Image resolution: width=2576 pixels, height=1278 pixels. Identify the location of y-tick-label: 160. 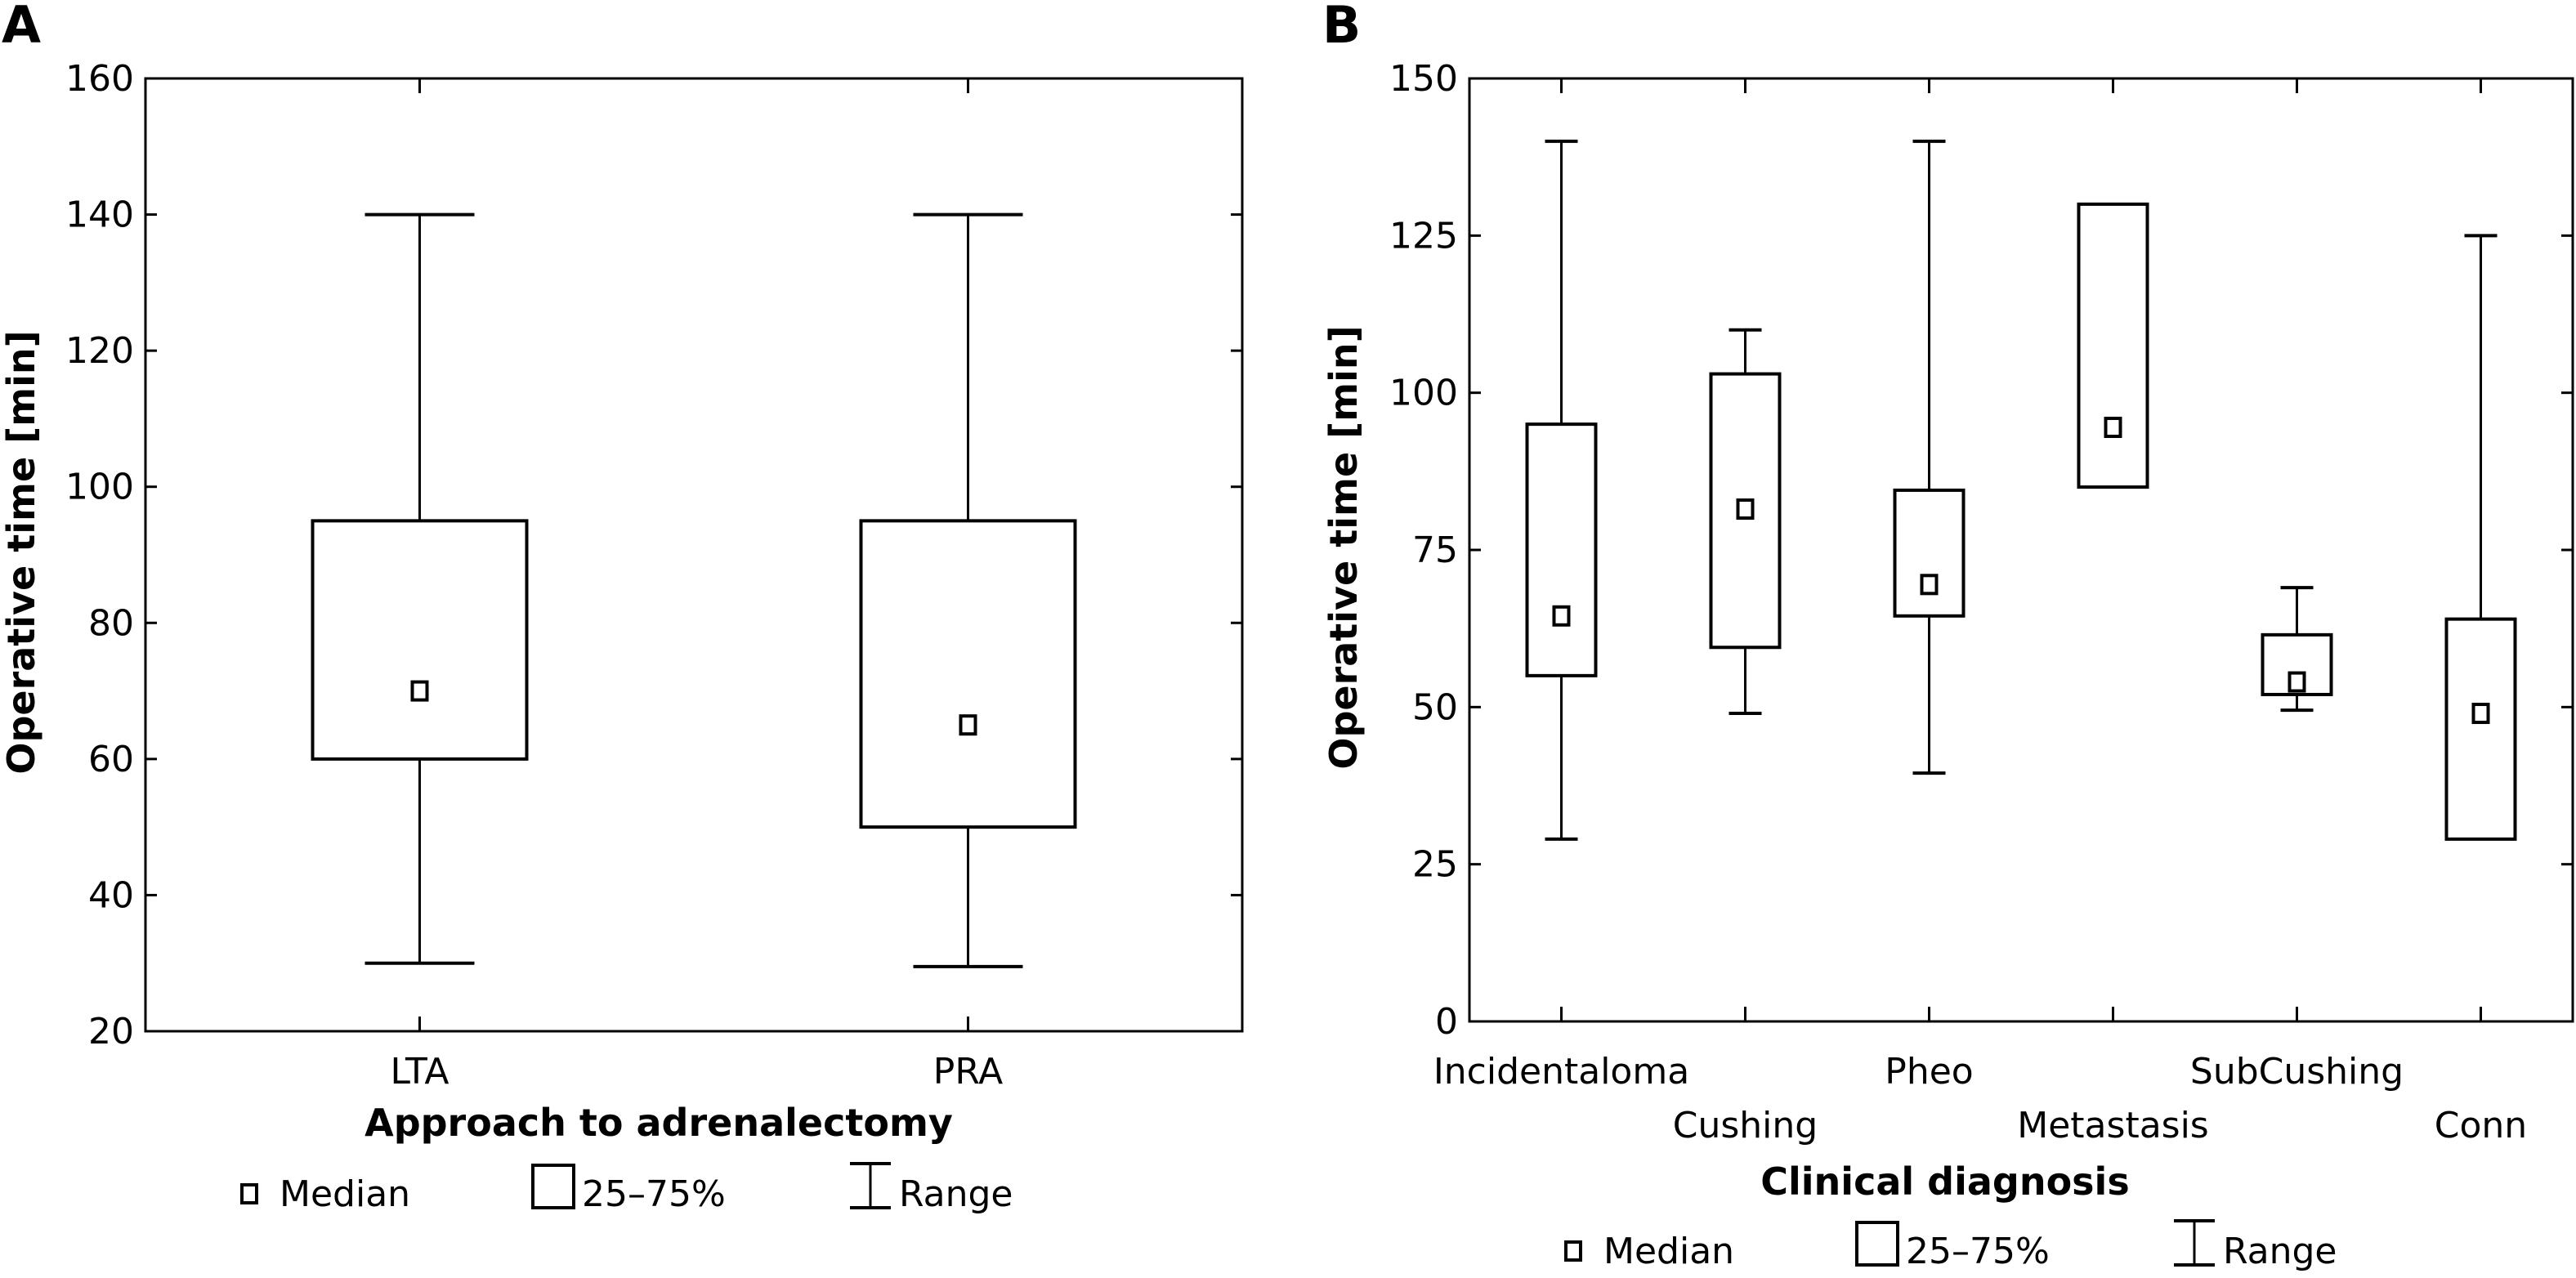
(99, 79).